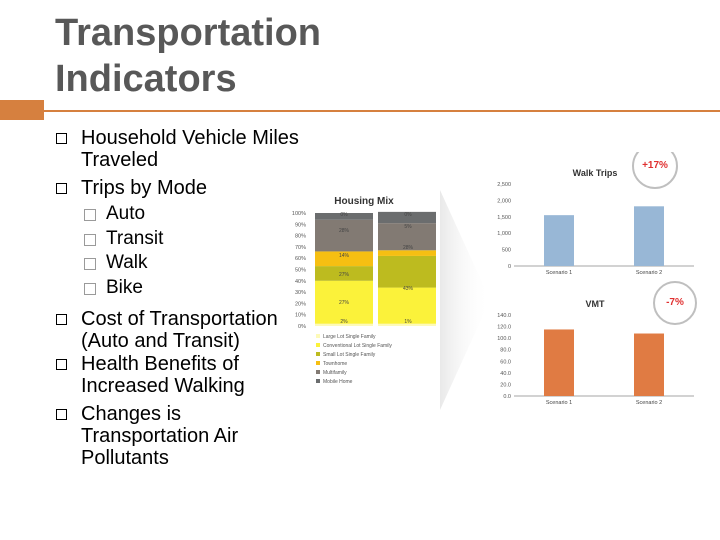 The height and width of the screenshot is (540, 720). Describe the element at coordinates (300, 293) in the screenshot. I see `y-tick-label: 30%` at that location.